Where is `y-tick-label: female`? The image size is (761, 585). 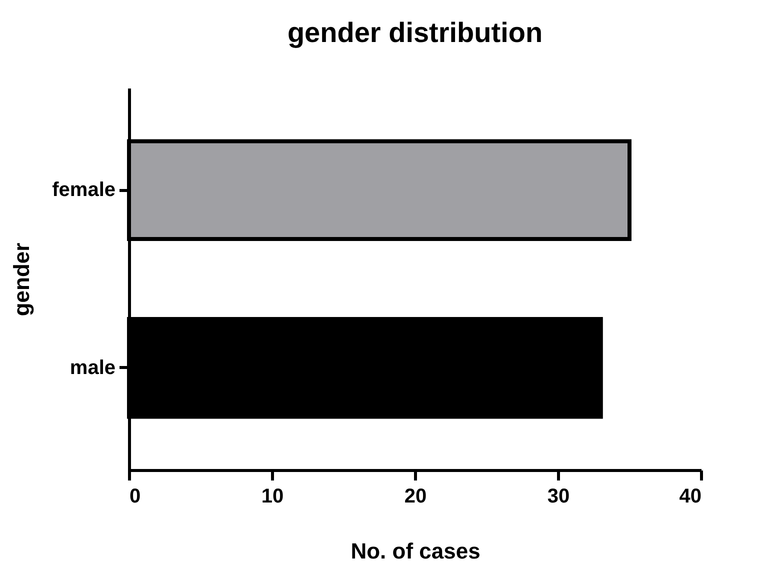
y-tick-label: female is located at coordinates (84, 190).